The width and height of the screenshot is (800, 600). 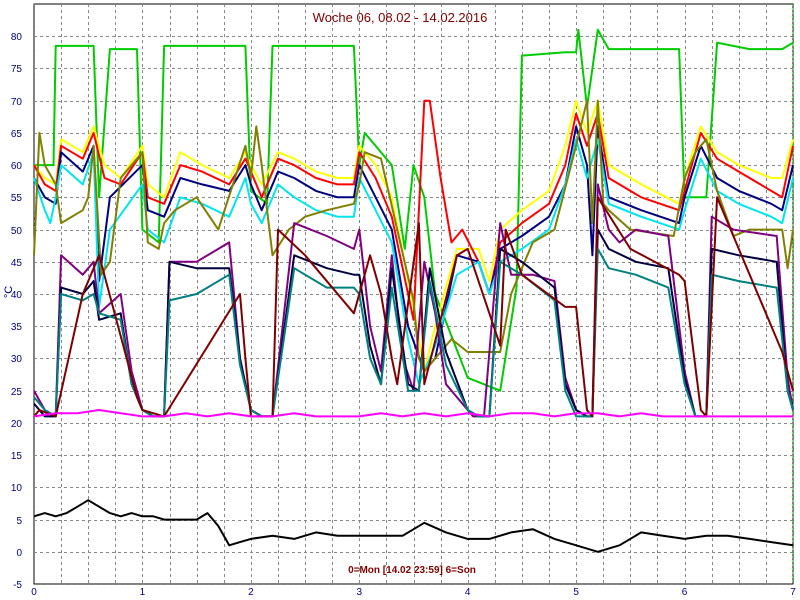 I want to click on y-tick-label: 0, so click(x=19, y=553).